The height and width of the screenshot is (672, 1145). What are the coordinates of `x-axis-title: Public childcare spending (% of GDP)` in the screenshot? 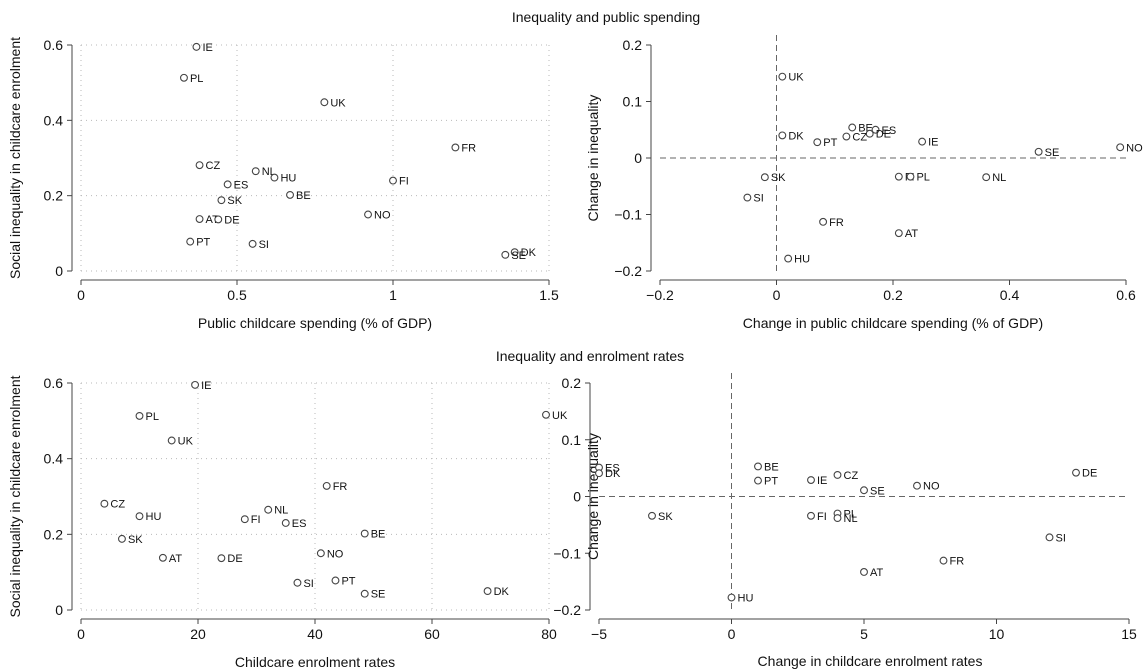 It's located at (315, 323).